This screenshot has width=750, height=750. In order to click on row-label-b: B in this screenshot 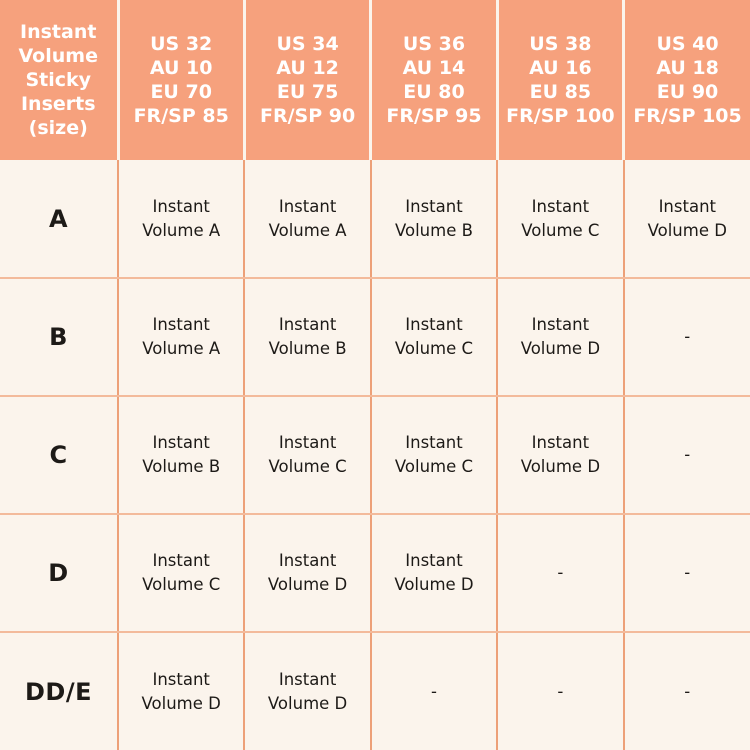, I will do `click(59, 337)`.